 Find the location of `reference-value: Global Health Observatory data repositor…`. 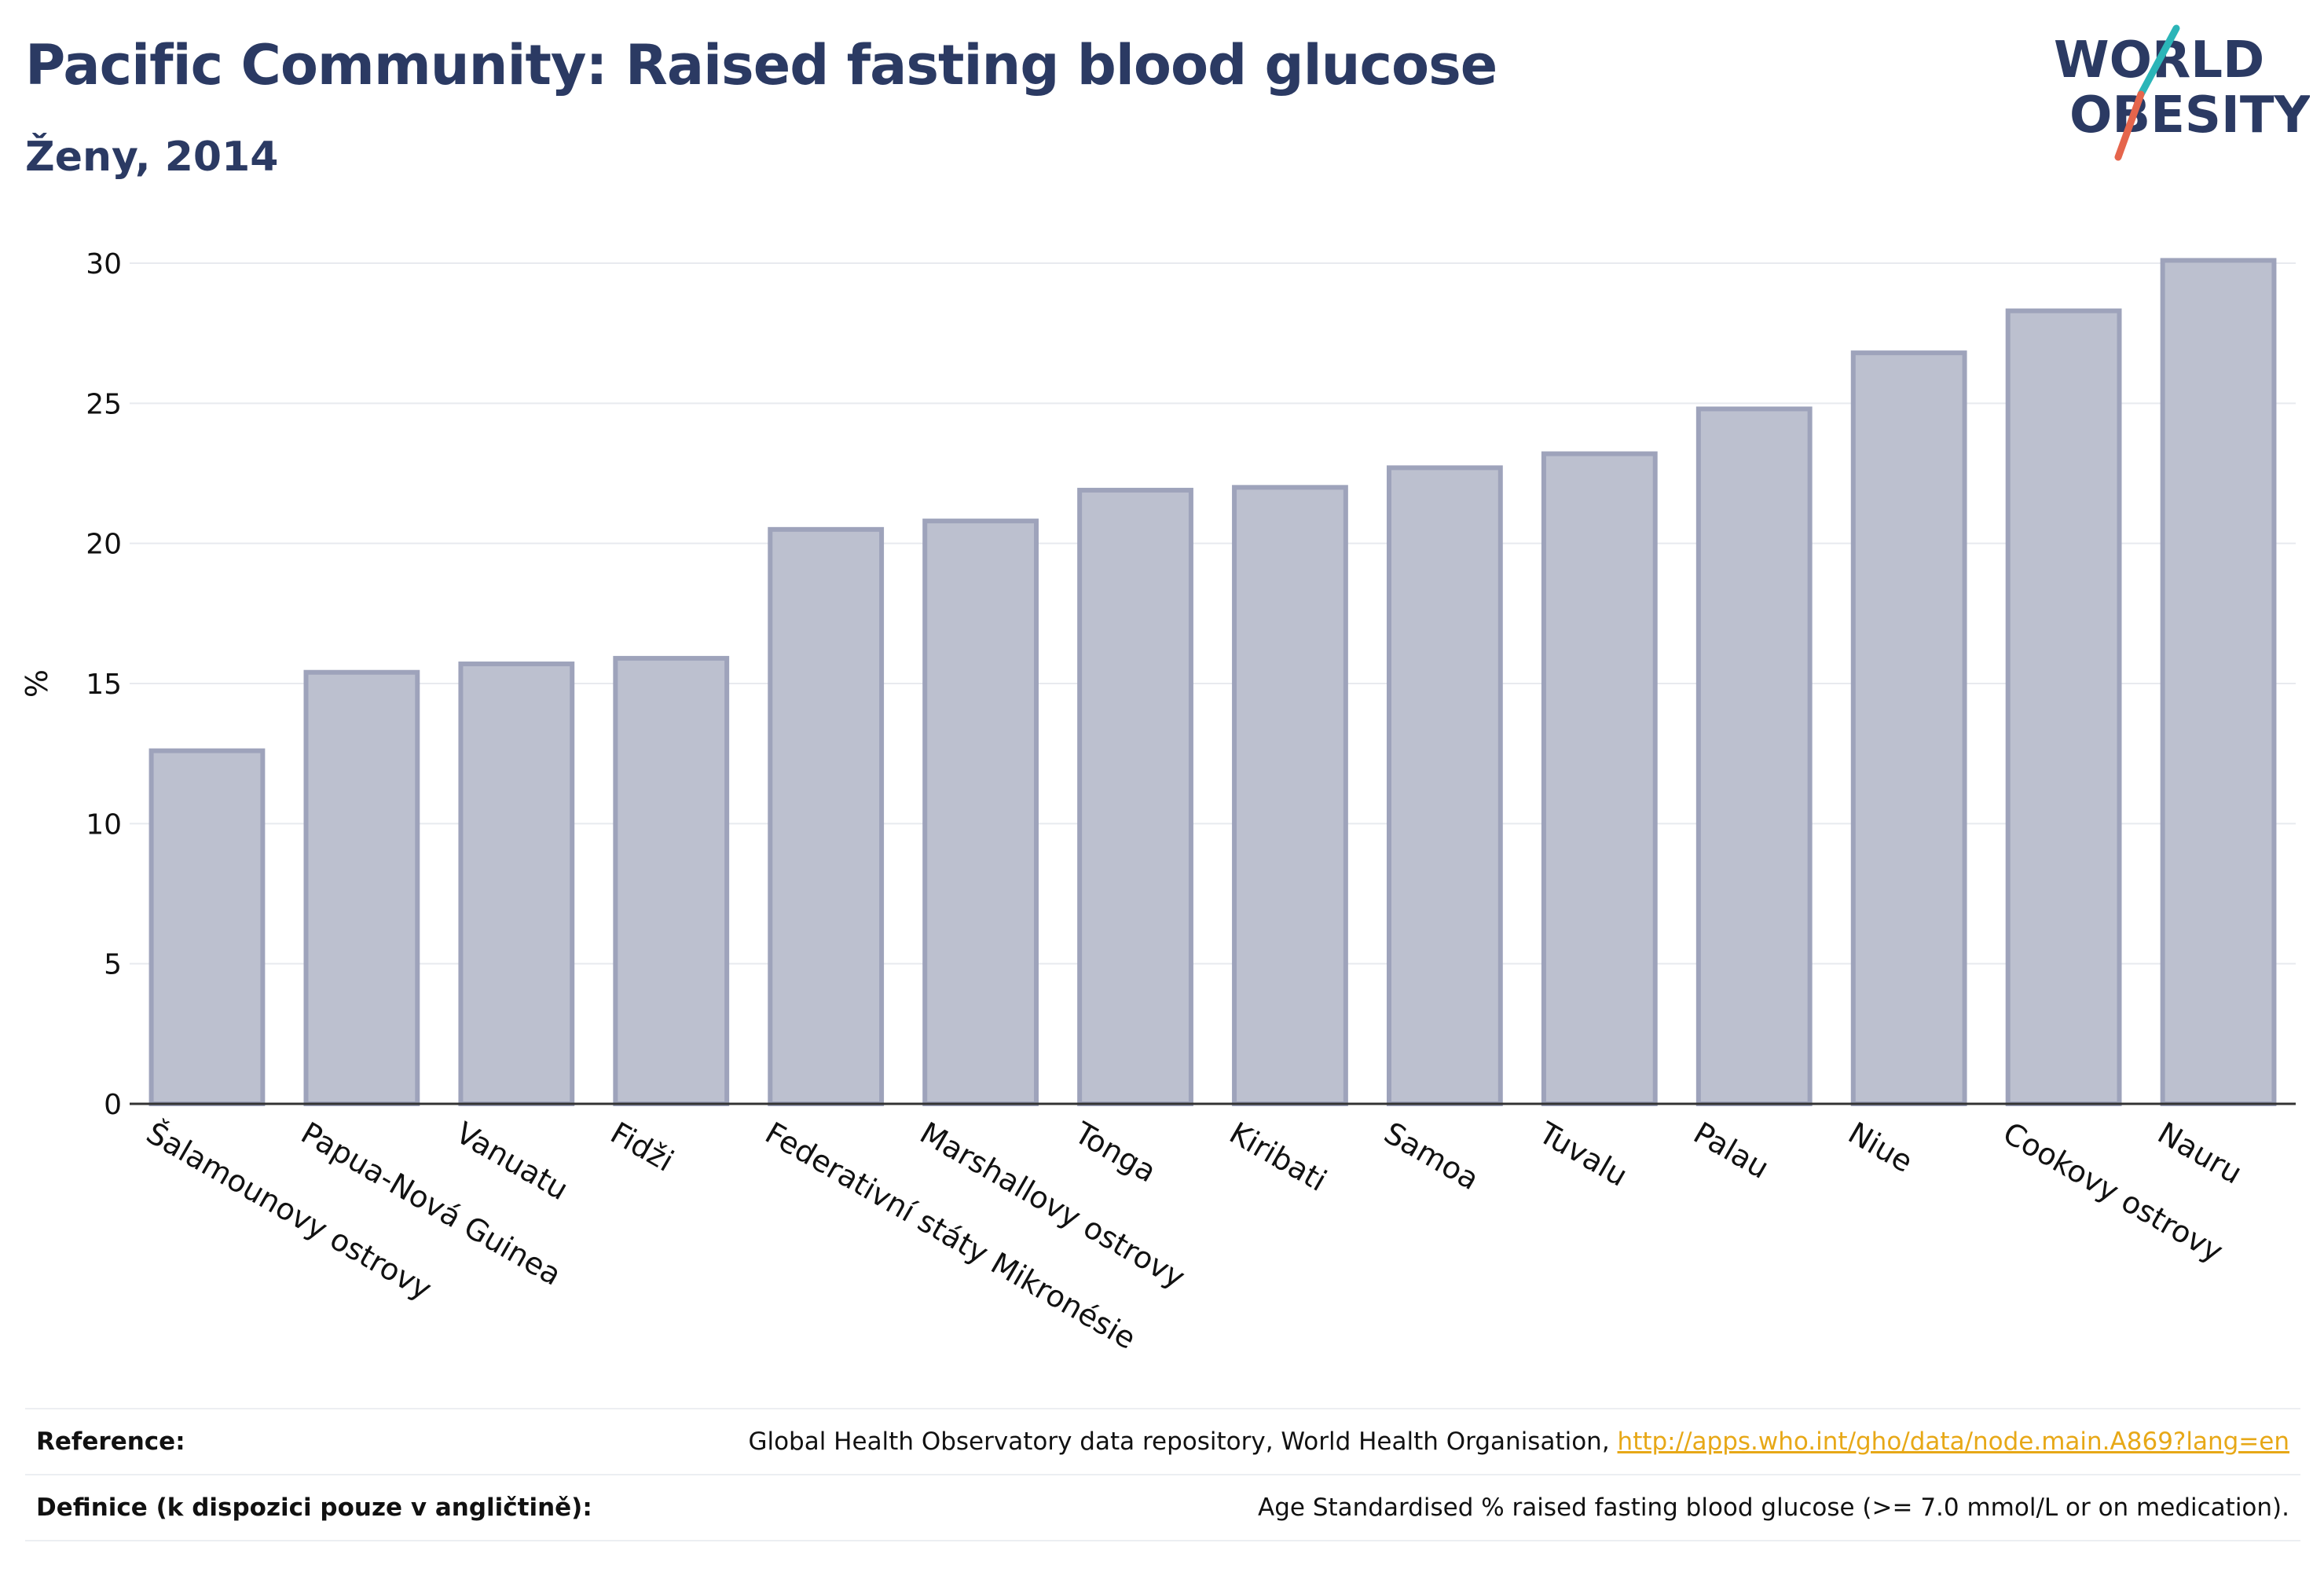

reference-value: Global Health Observatory data repositor… is located at coordinates (1518, 1442).